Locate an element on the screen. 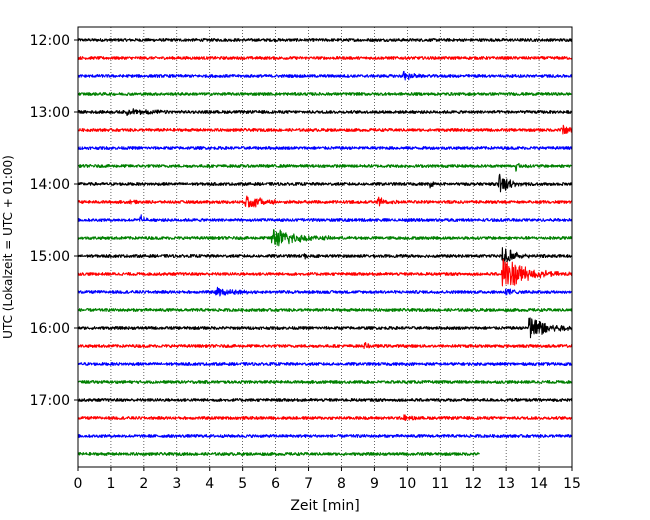 The height and width of the screenshot is (520, 650). x-tick-label: 6 is located at coordinates (275, 484).